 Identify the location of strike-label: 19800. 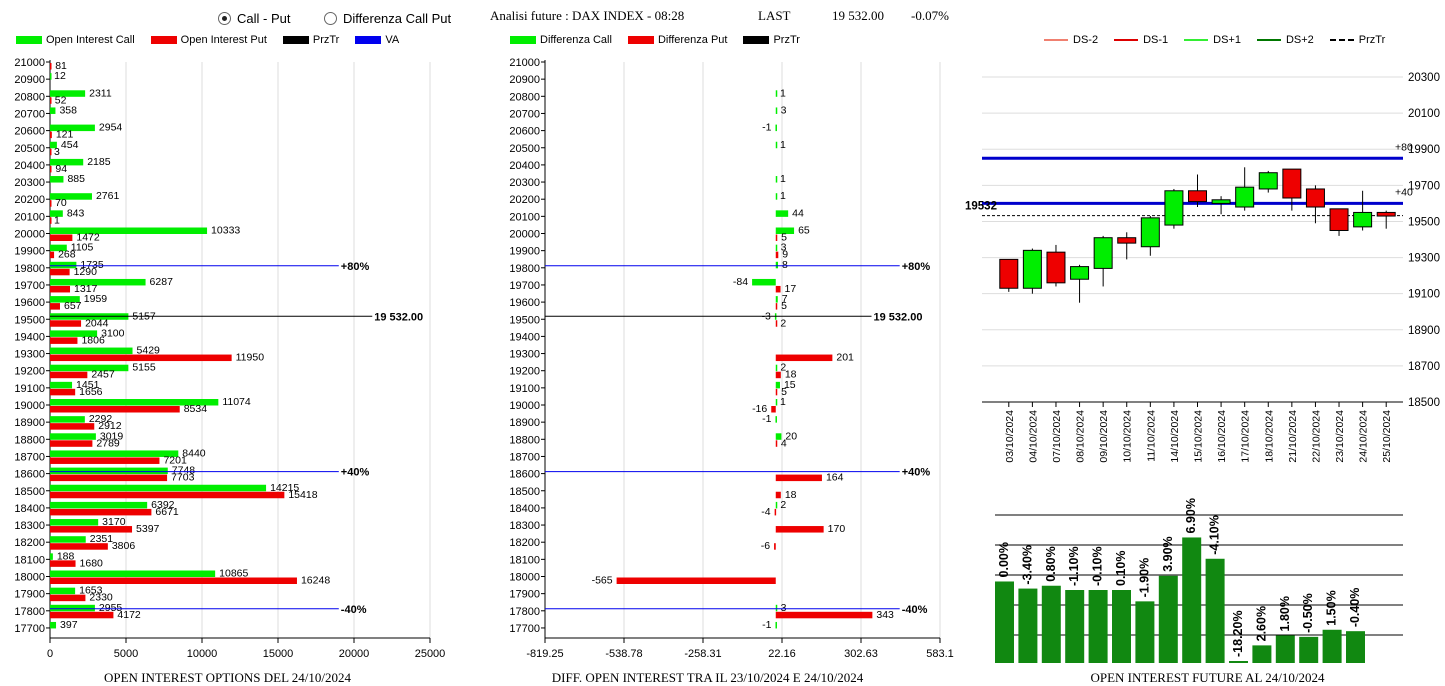
(29, 269).